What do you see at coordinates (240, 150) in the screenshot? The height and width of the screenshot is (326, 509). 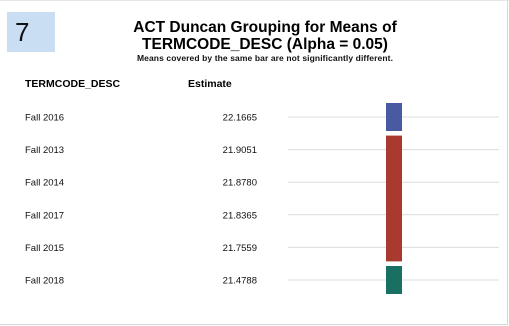 I see `estimate-value: 21.9051` at bounding box center [240, 150].